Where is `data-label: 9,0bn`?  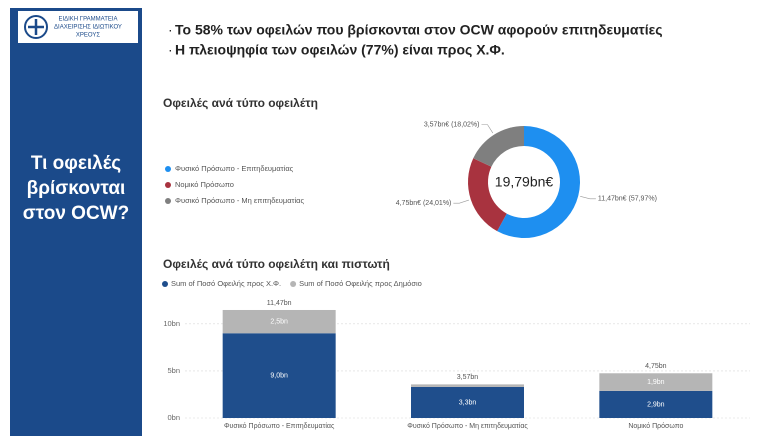
data-label: 9,0bn is located at coordinates (279, 375).